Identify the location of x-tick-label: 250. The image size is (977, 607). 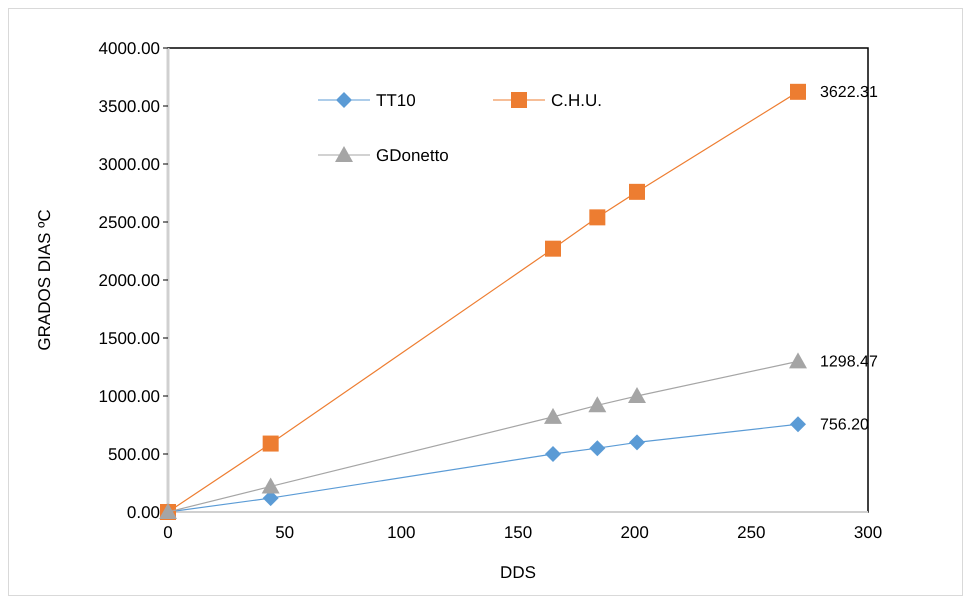
(751, 532).